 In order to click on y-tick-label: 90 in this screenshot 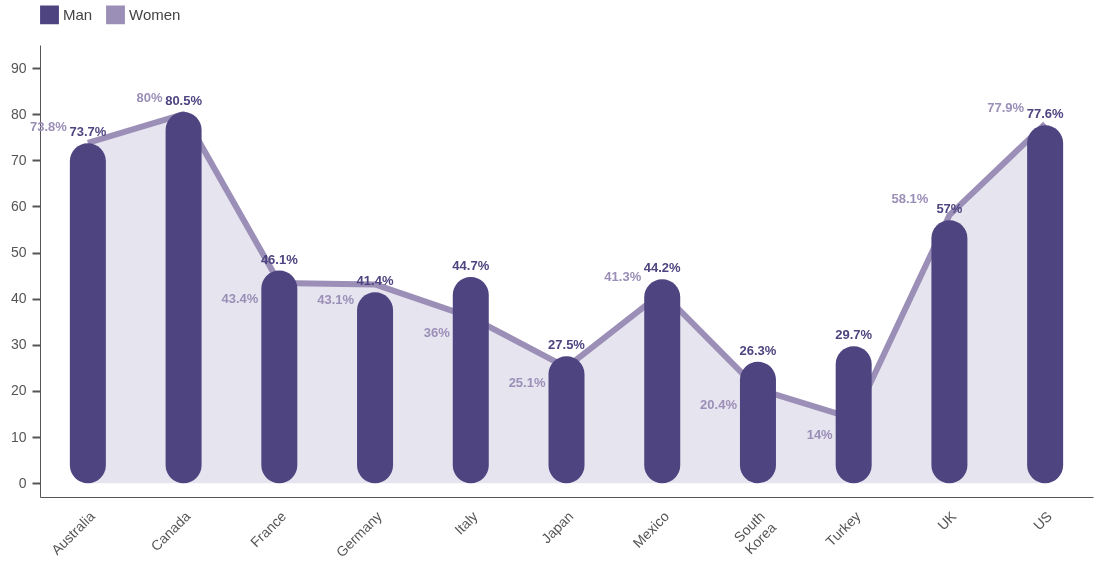, I will do `click(18, 67)`.